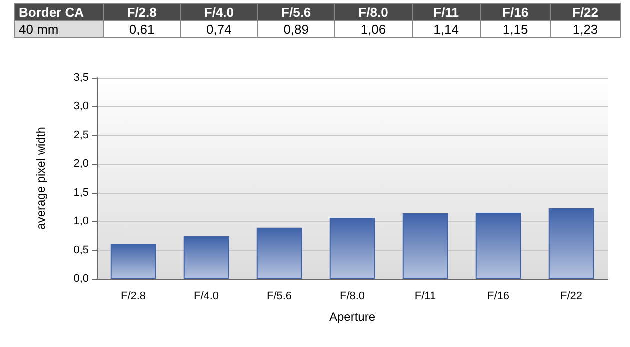  Describe the element at coordinates (59, 12) in the screenshot. I see `chart-title: Border CA` at that location.